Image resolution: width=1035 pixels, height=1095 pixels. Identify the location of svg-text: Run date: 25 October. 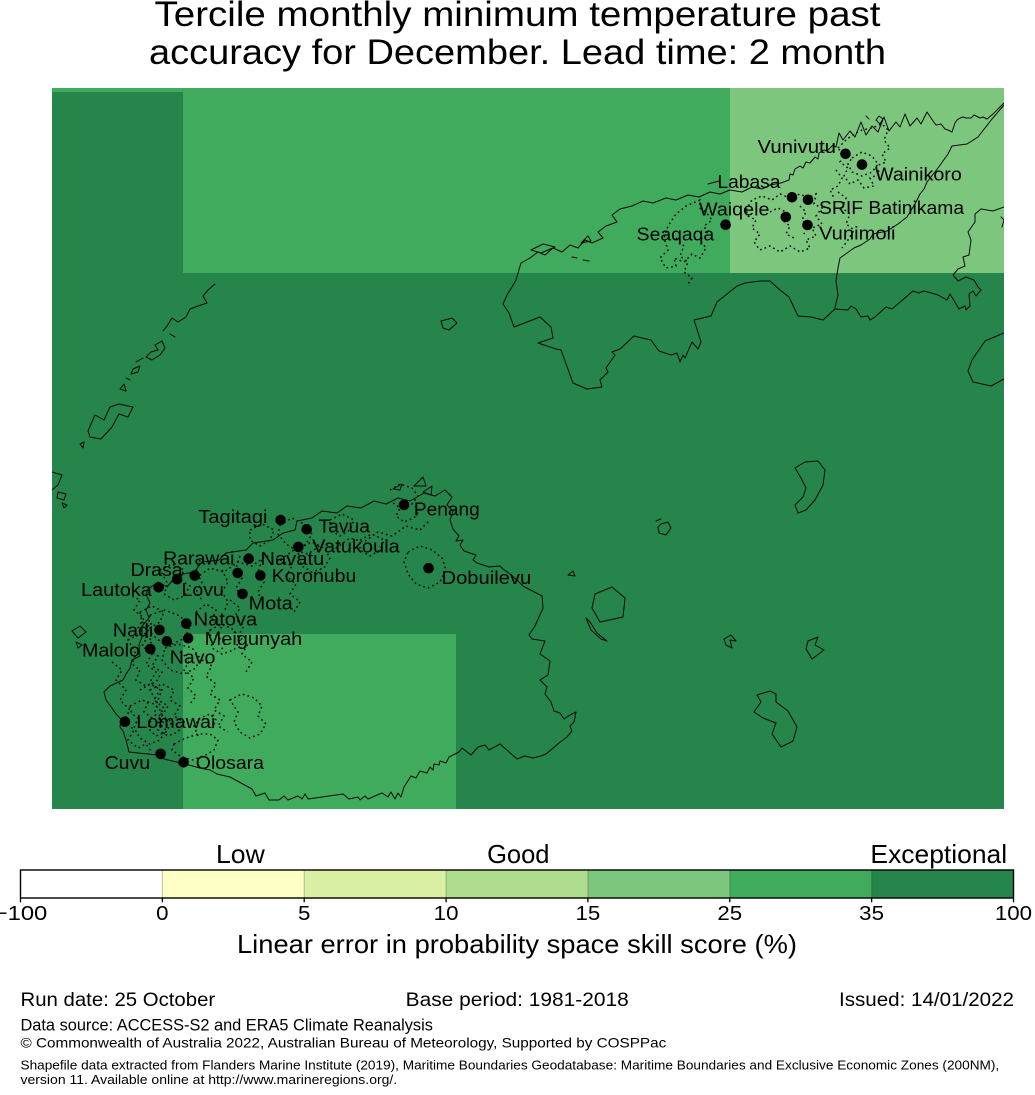
(118, 1000).